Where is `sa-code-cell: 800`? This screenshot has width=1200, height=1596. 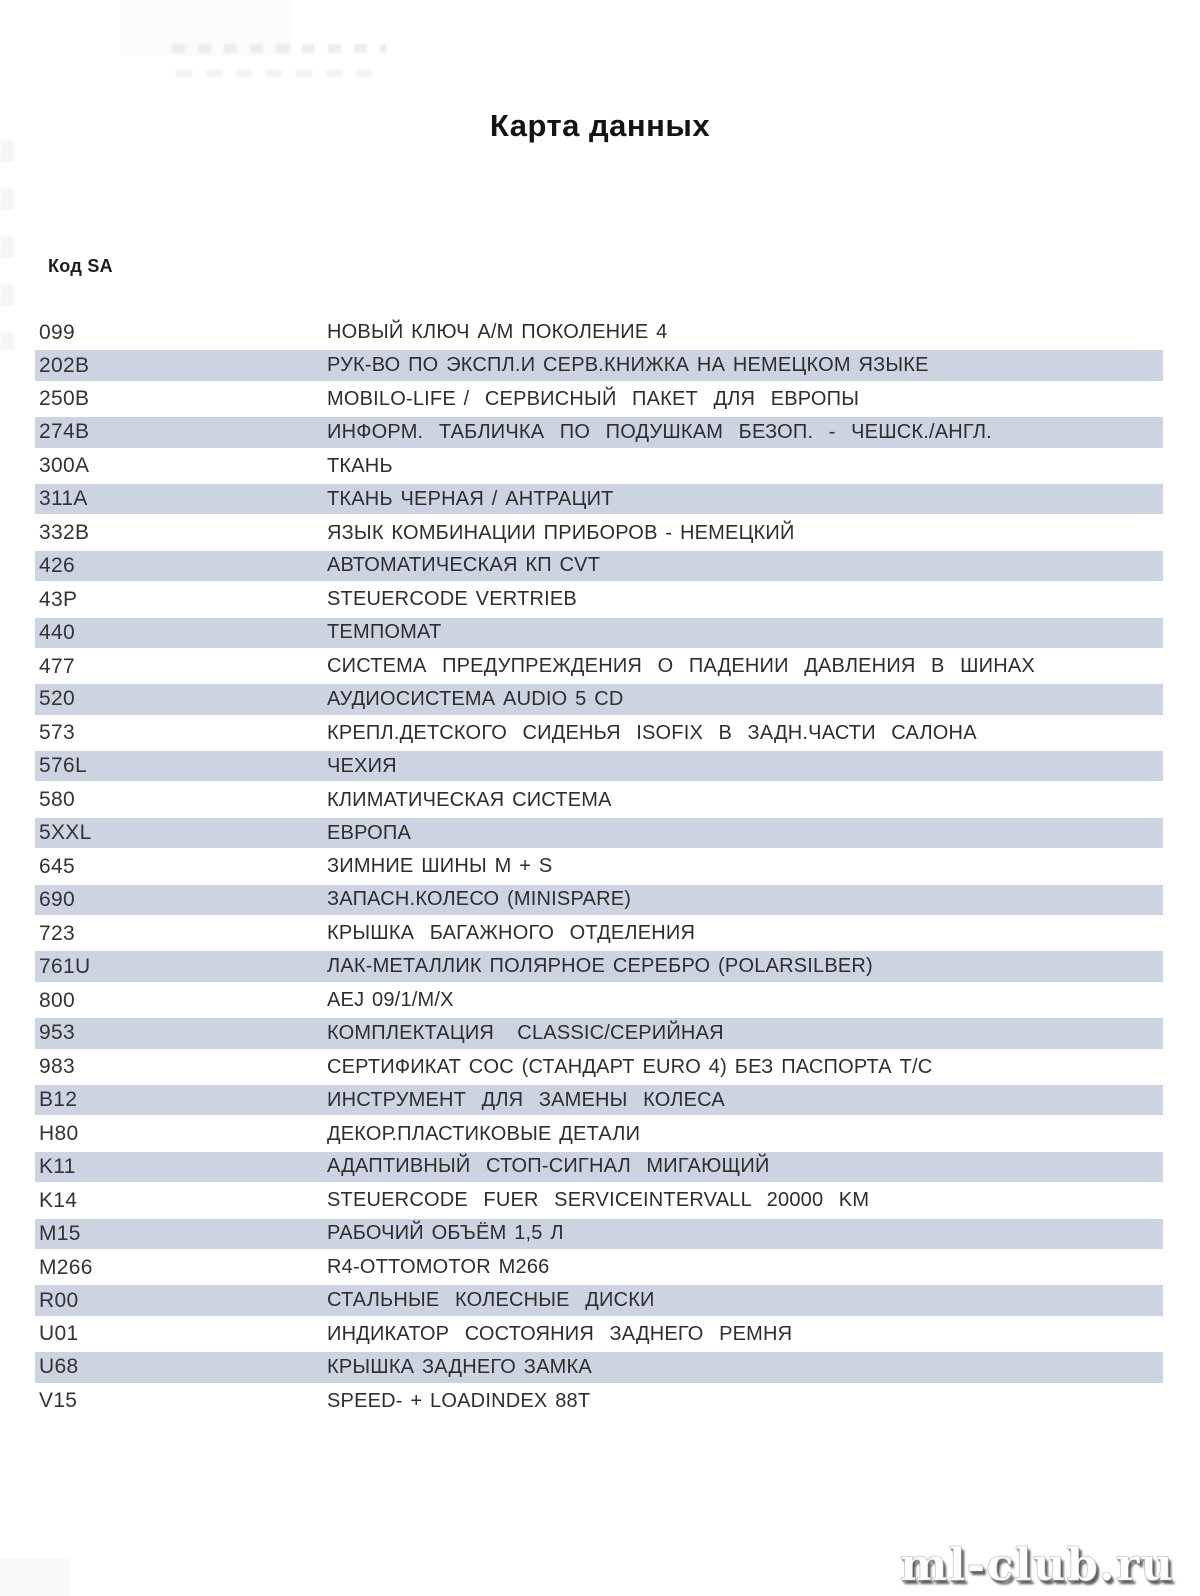
sa-code-cell: 800 is located at coordinates (57, 1000).